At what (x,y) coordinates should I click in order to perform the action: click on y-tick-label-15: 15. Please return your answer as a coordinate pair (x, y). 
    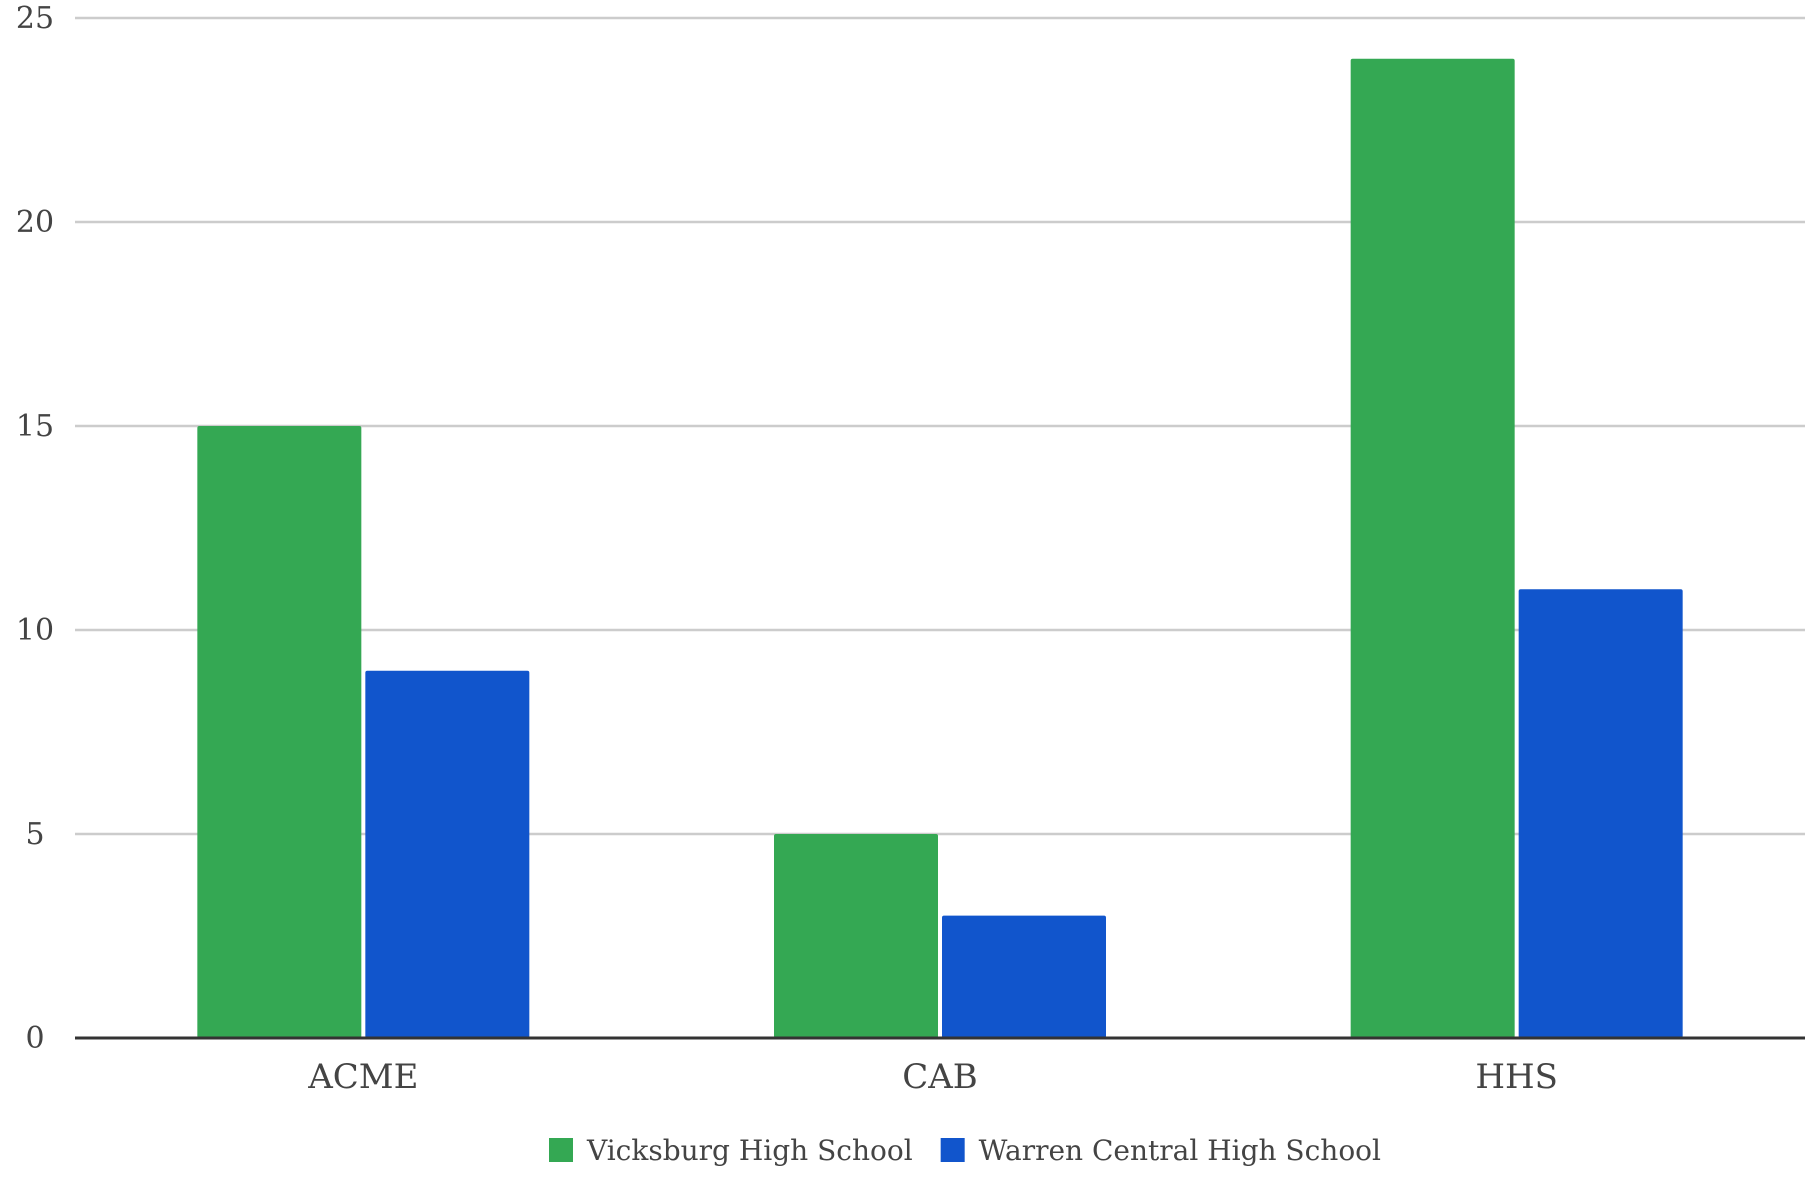
    Looking at the image, I should click on (35, 426).